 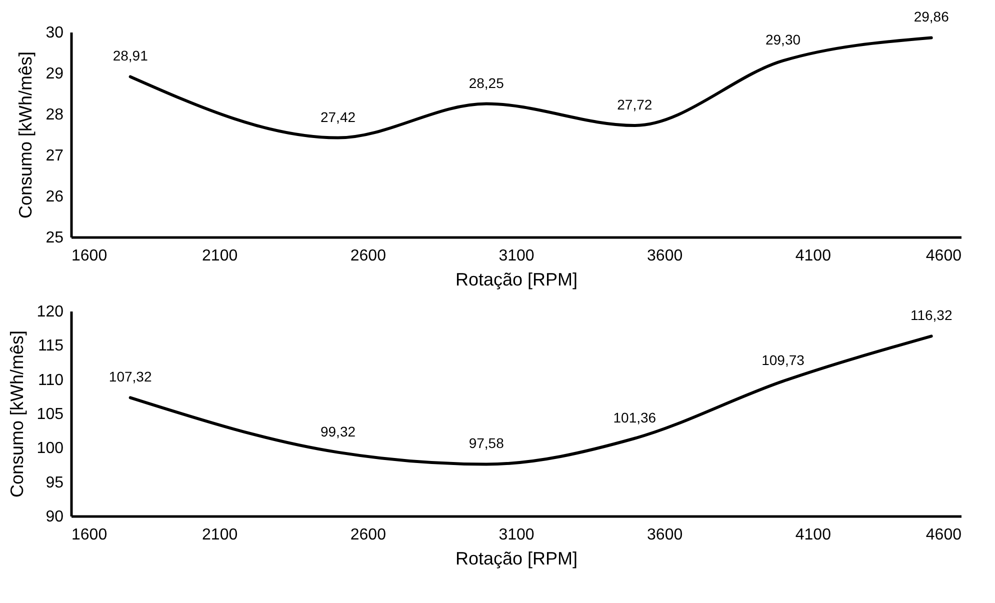 What do you see at coordinates (55, 115) in the screenshot?
I see `y-tick-label: 28` at bounding box center [55, 115].